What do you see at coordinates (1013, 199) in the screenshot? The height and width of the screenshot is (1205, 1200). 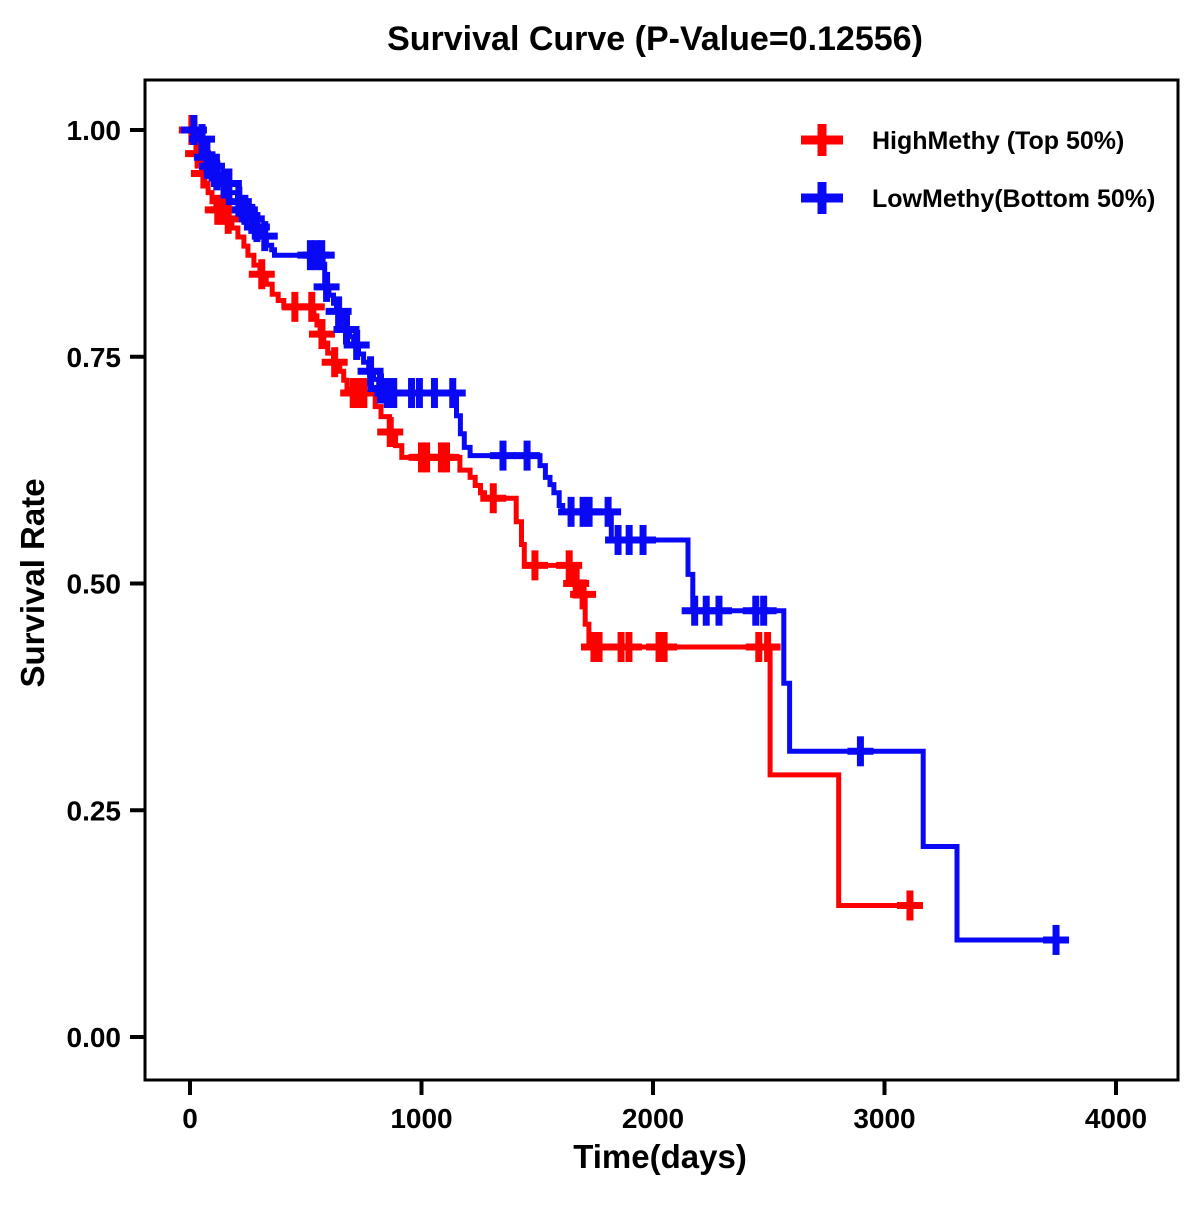 I see `legend-label-lowmethy: LowMethy(Bottom 50%)` at bounding box center [1013, 199].